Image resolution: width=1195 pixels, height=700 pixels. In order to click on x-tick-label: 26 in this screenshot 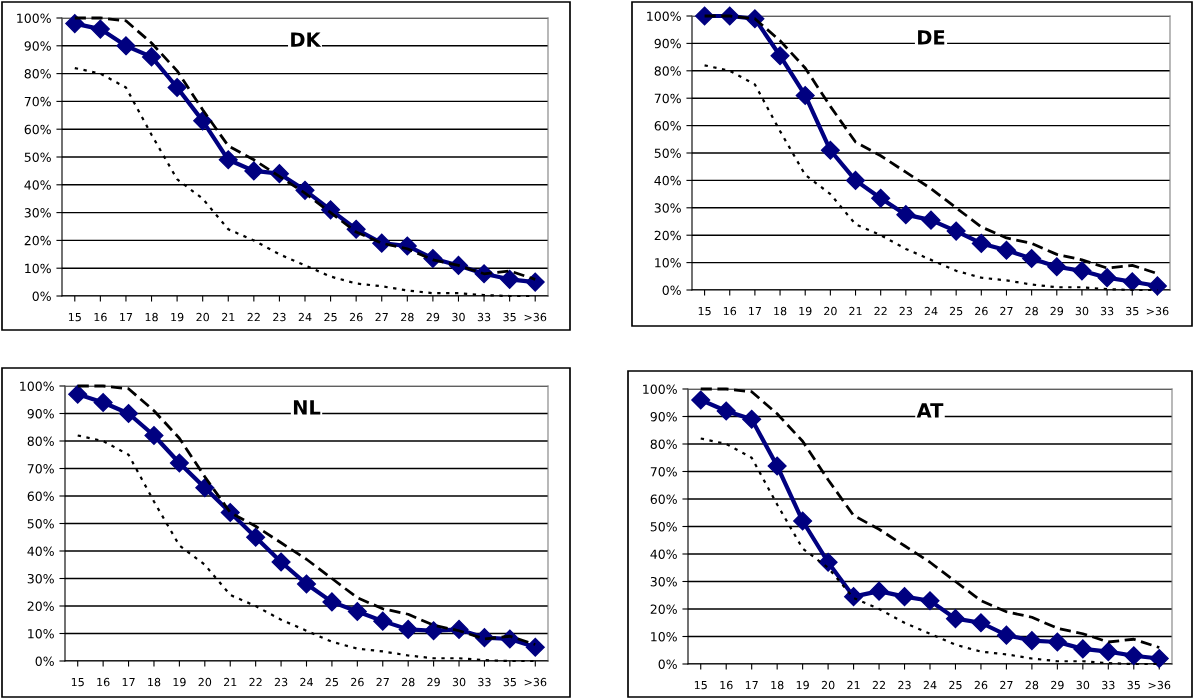, I will do `click(357, 682)`.